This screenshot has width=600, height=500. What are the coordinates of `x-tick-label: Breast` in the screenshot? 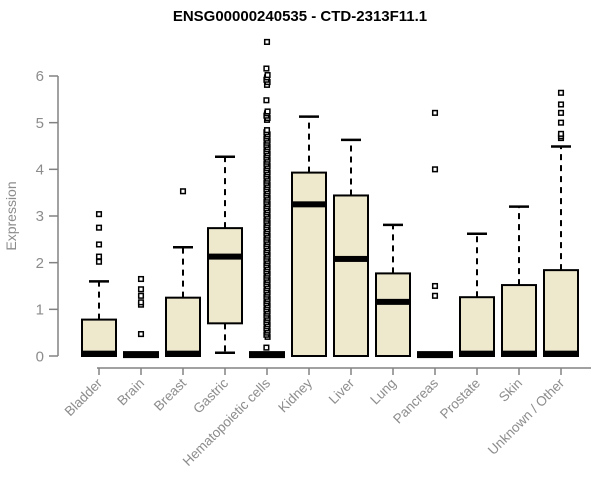 It's located at (170, 394).